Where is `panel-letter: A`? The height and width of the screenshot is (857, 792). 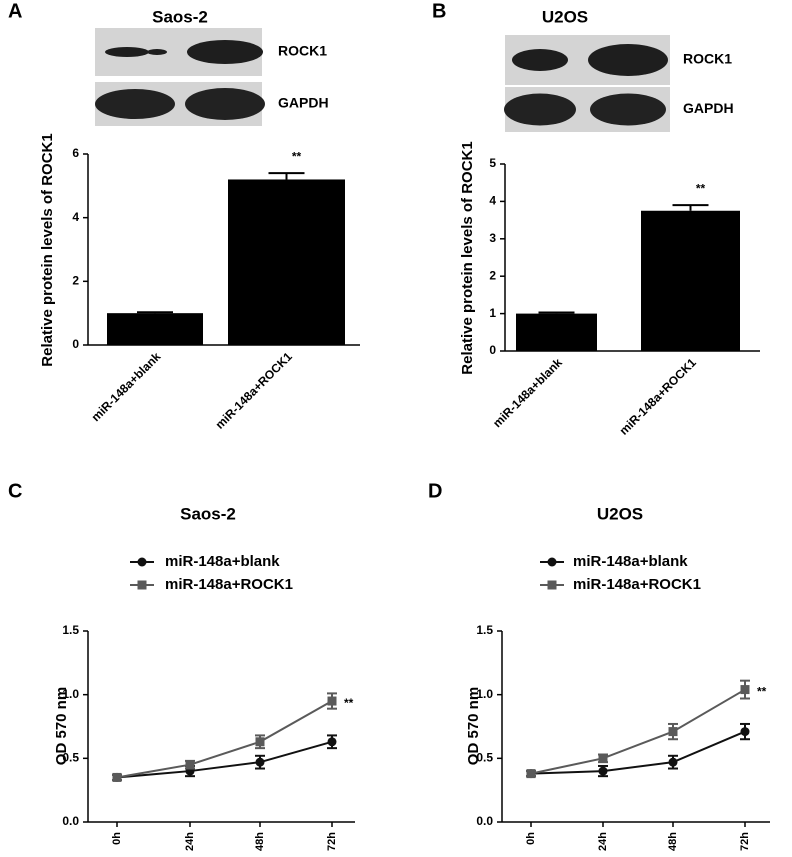 panel-letter: A is located at coordinates (15, 11).